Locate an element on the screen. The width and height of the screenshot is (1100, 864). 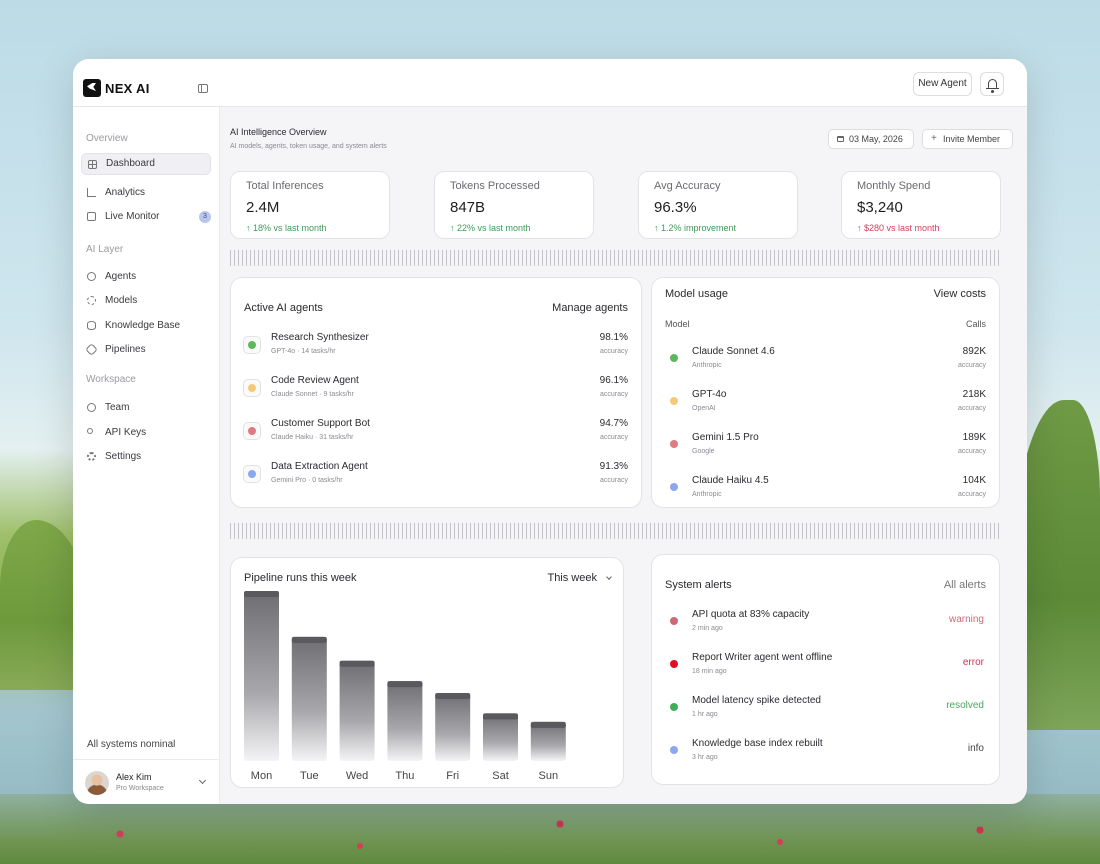
model-provider: OpenAI is located at coordinates (704, 408).